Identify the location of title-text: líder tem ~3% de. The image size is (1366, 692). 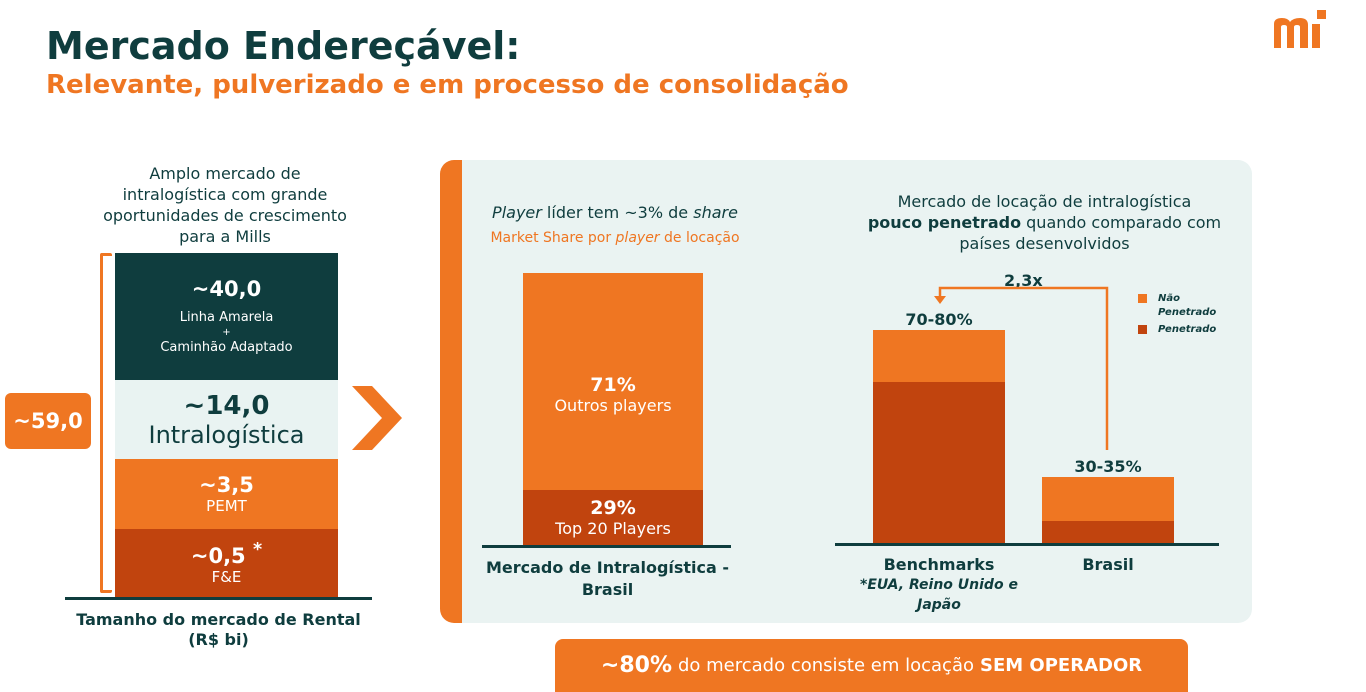
(617, 212).